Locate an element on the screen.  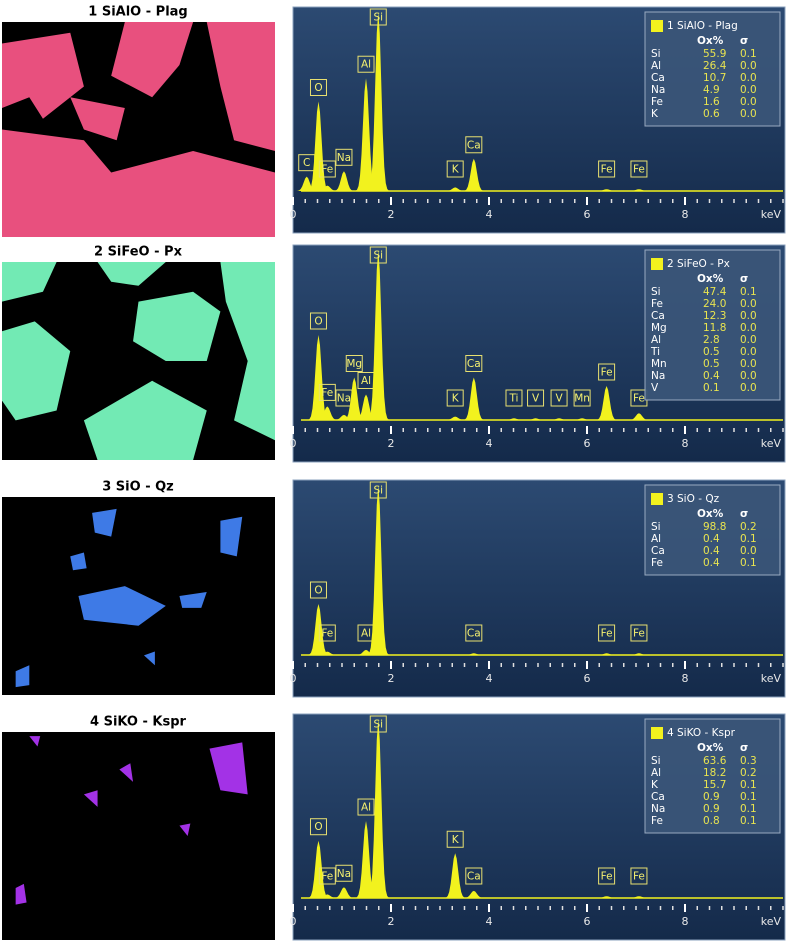
table-cell: 0.4 is located at coordinates (711, 376).